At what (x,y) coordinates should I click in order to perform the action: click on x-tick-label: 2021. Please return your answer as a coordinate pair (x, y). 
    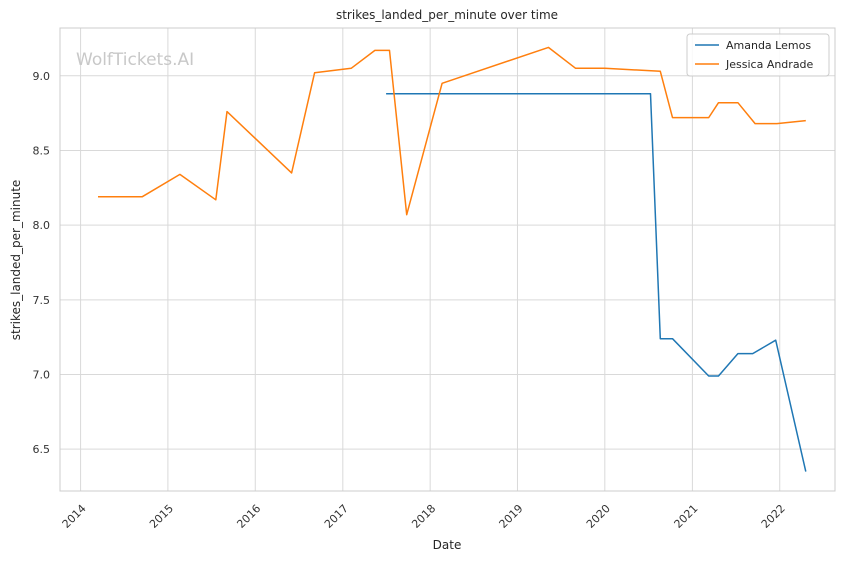
    Looking at the image, I should click on (686, 516).